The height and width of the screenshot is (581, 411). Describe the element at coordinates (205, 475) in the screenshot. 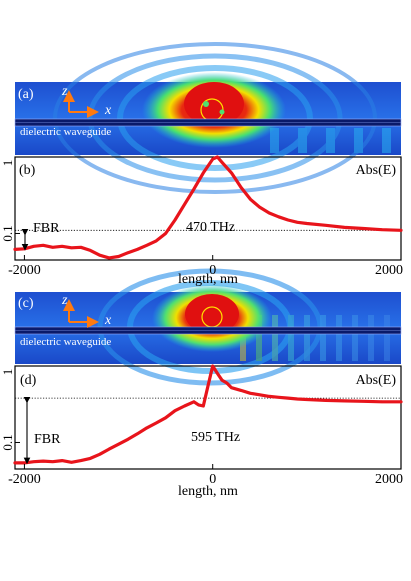

I see `x-ticks-d: -2000 0 2000` at that location.